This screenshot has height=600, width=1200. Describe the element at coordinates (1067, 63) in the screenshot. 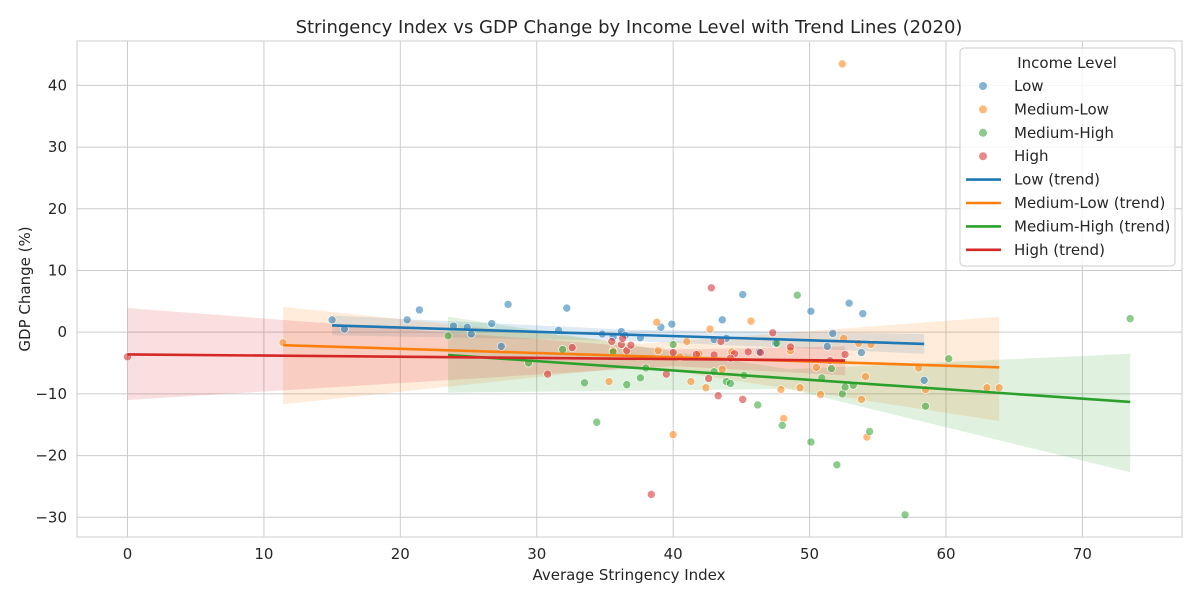

I see `legend-title: Income Level` at that location.